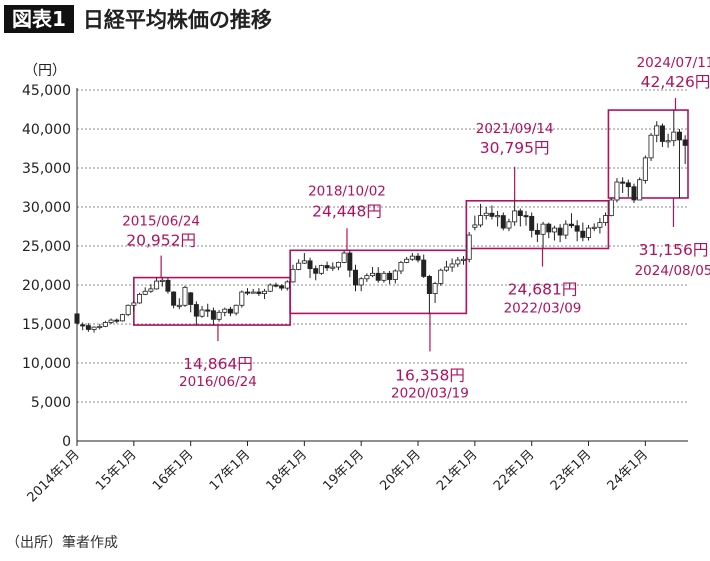  I want to click on y-tick-label: 25,000, so click(46, 247).